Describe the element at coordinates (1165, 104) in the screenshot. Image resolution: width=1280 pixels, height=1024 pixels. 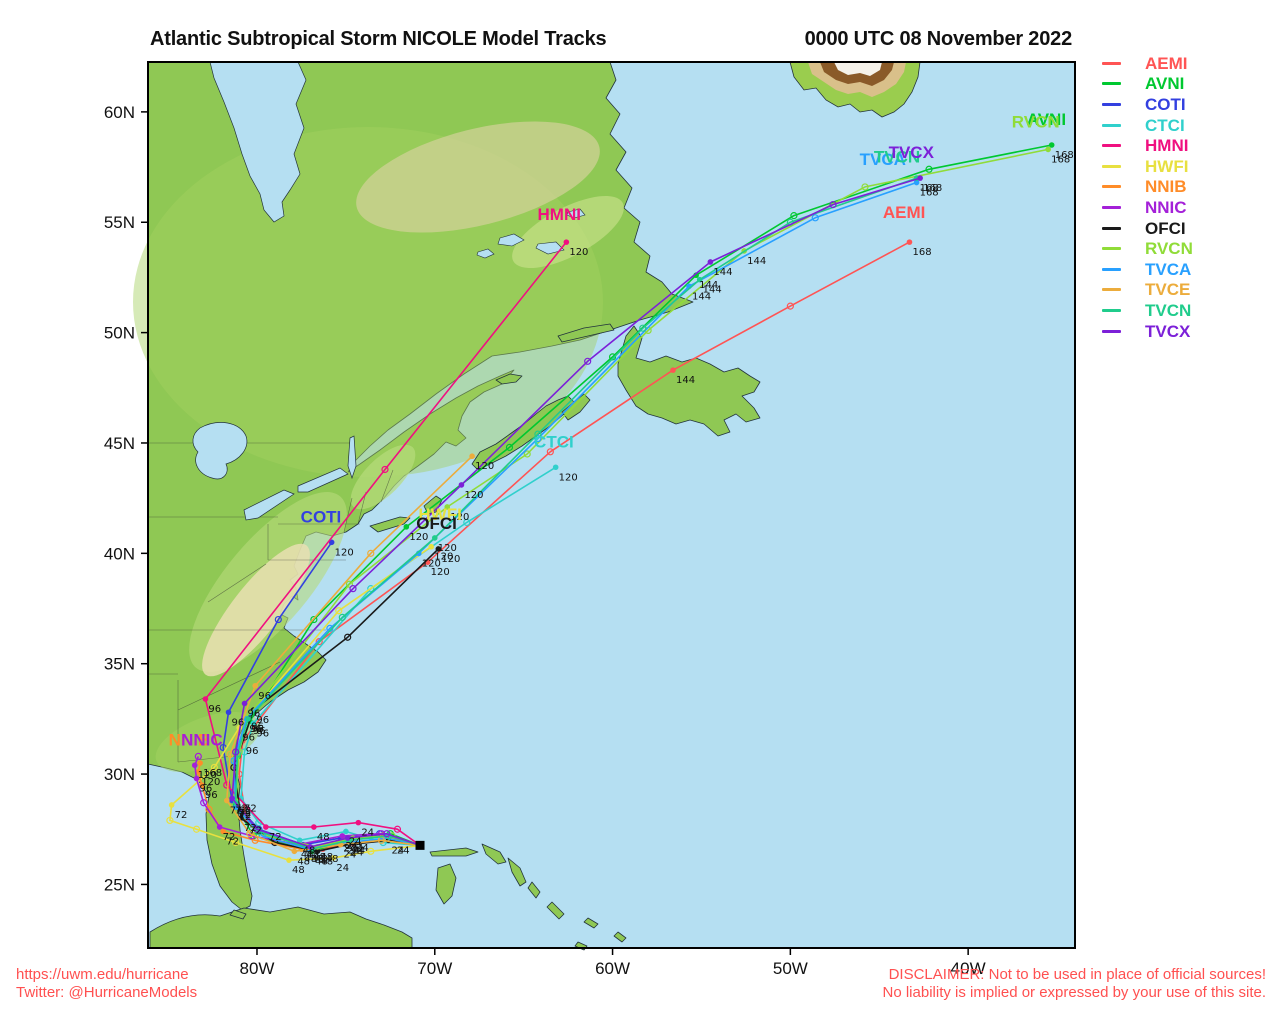
I see `legend-model-name: COTI` at that location.